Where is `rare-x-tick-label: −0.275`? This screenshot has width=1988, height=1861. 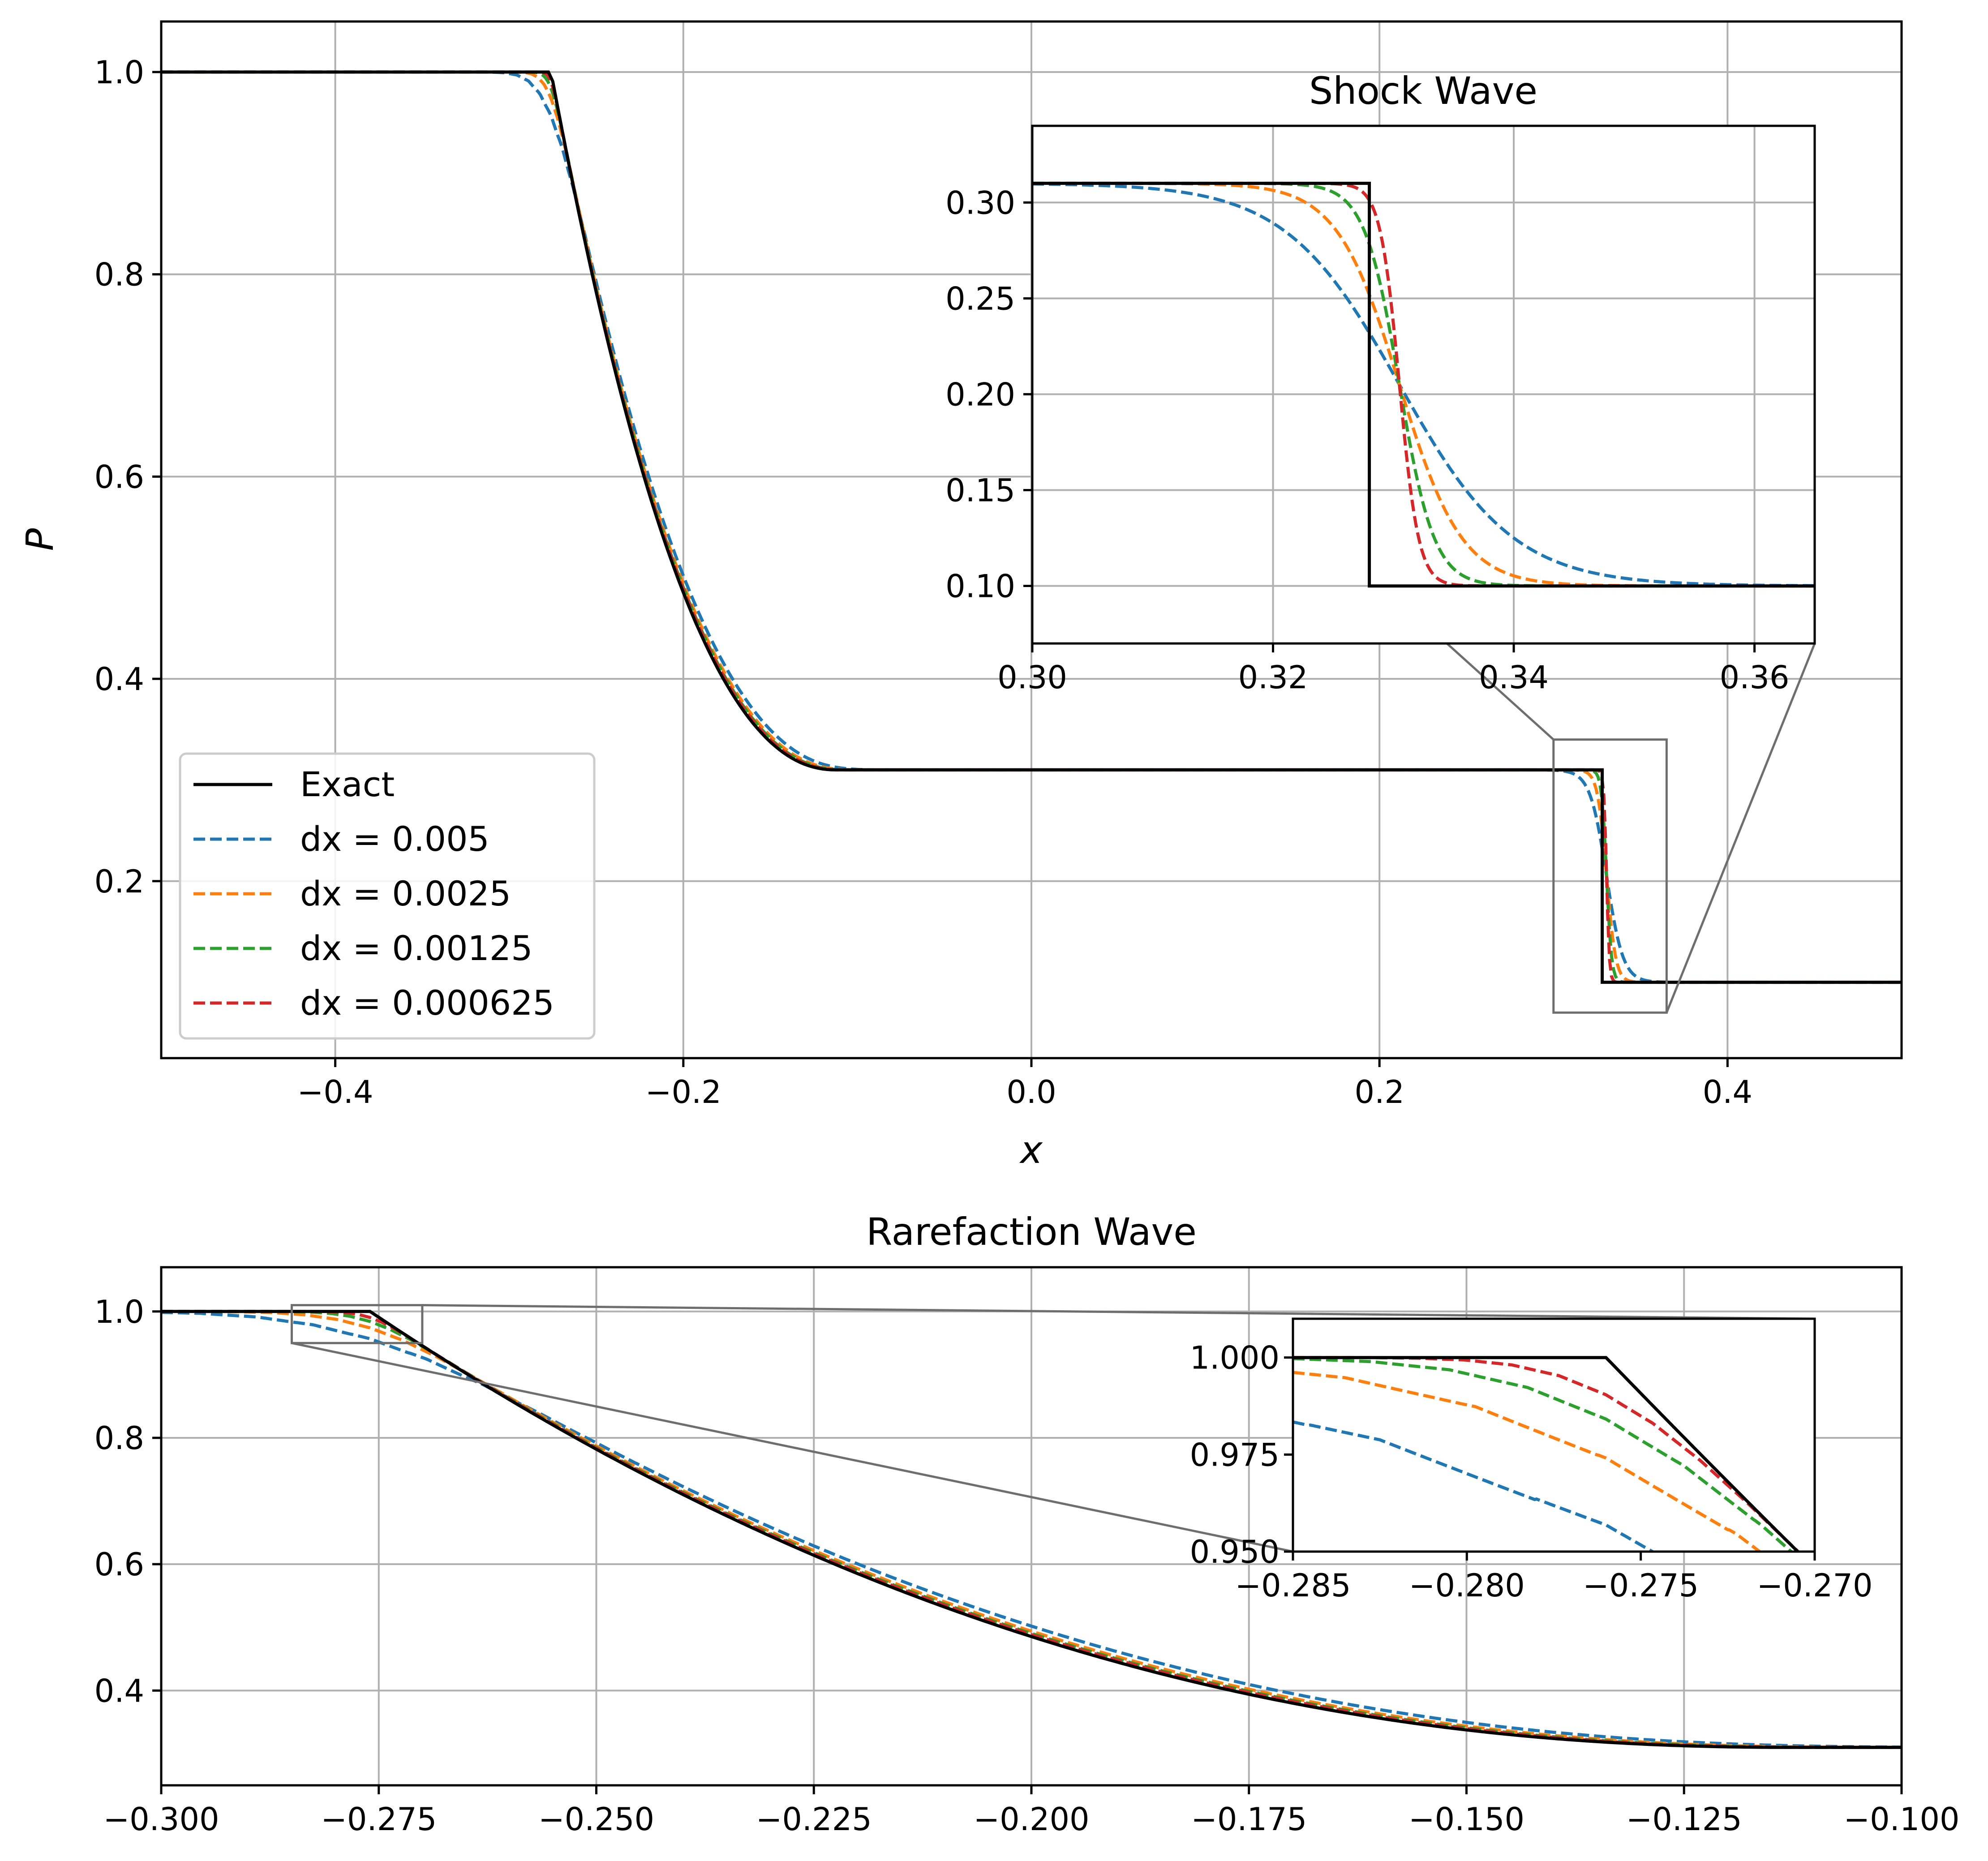
rare-x-tick-label: −0.275 is located at coordinates (1641, 1585).